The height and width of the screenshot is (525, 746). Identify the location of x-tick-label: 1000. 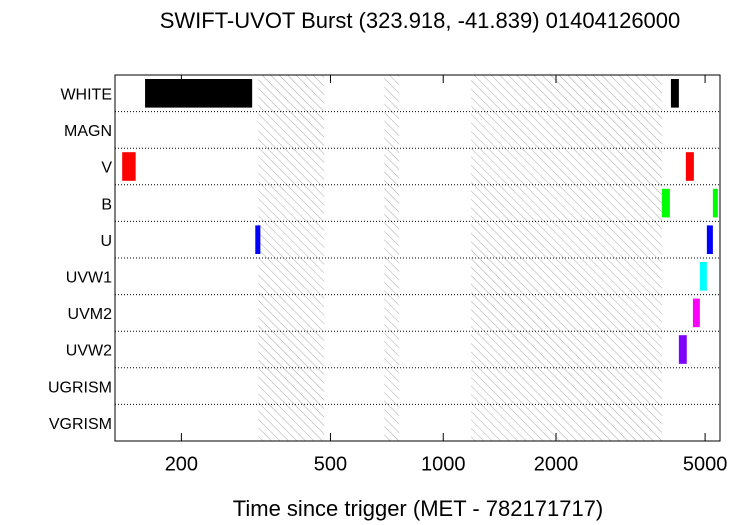
(443, 464).